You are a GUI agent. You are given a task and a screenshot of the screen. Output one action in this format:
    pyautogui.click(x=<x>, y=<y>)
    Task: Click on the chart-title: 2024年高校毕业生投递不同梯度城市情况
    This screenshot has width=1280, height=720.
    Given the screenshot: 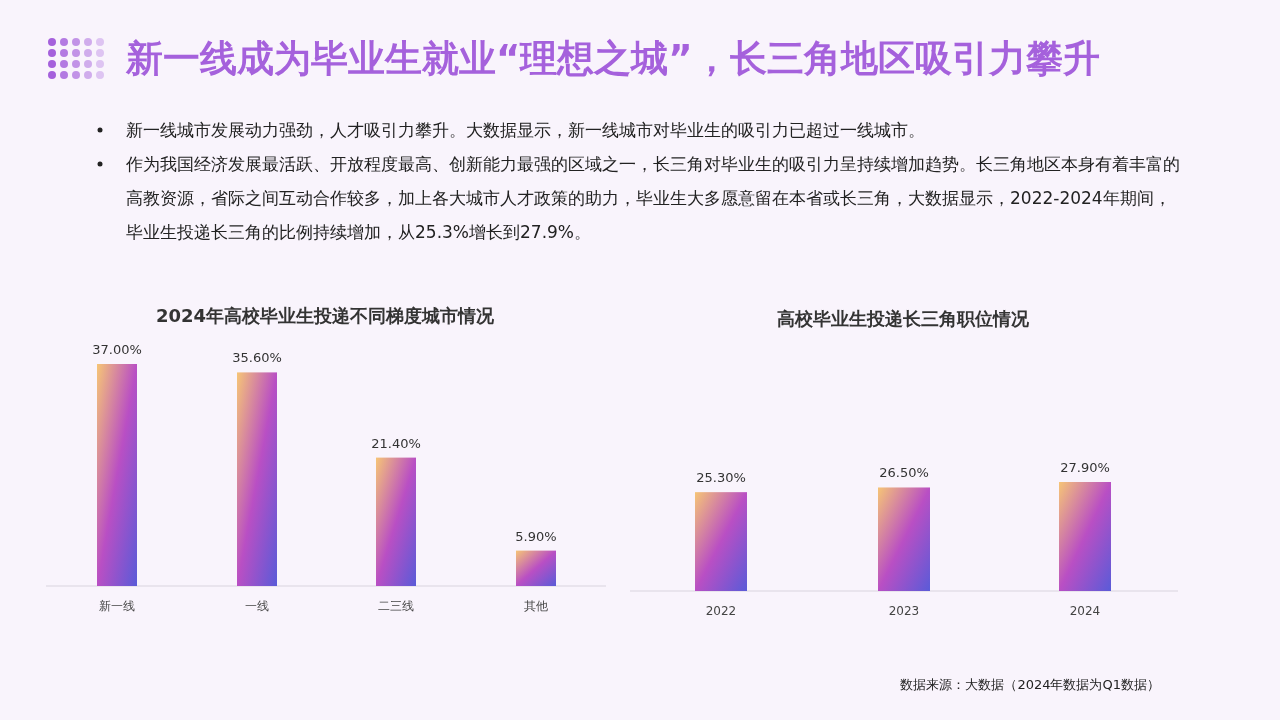 What is the action you would take?
    pyautogui.click(x=325, y=315)
    